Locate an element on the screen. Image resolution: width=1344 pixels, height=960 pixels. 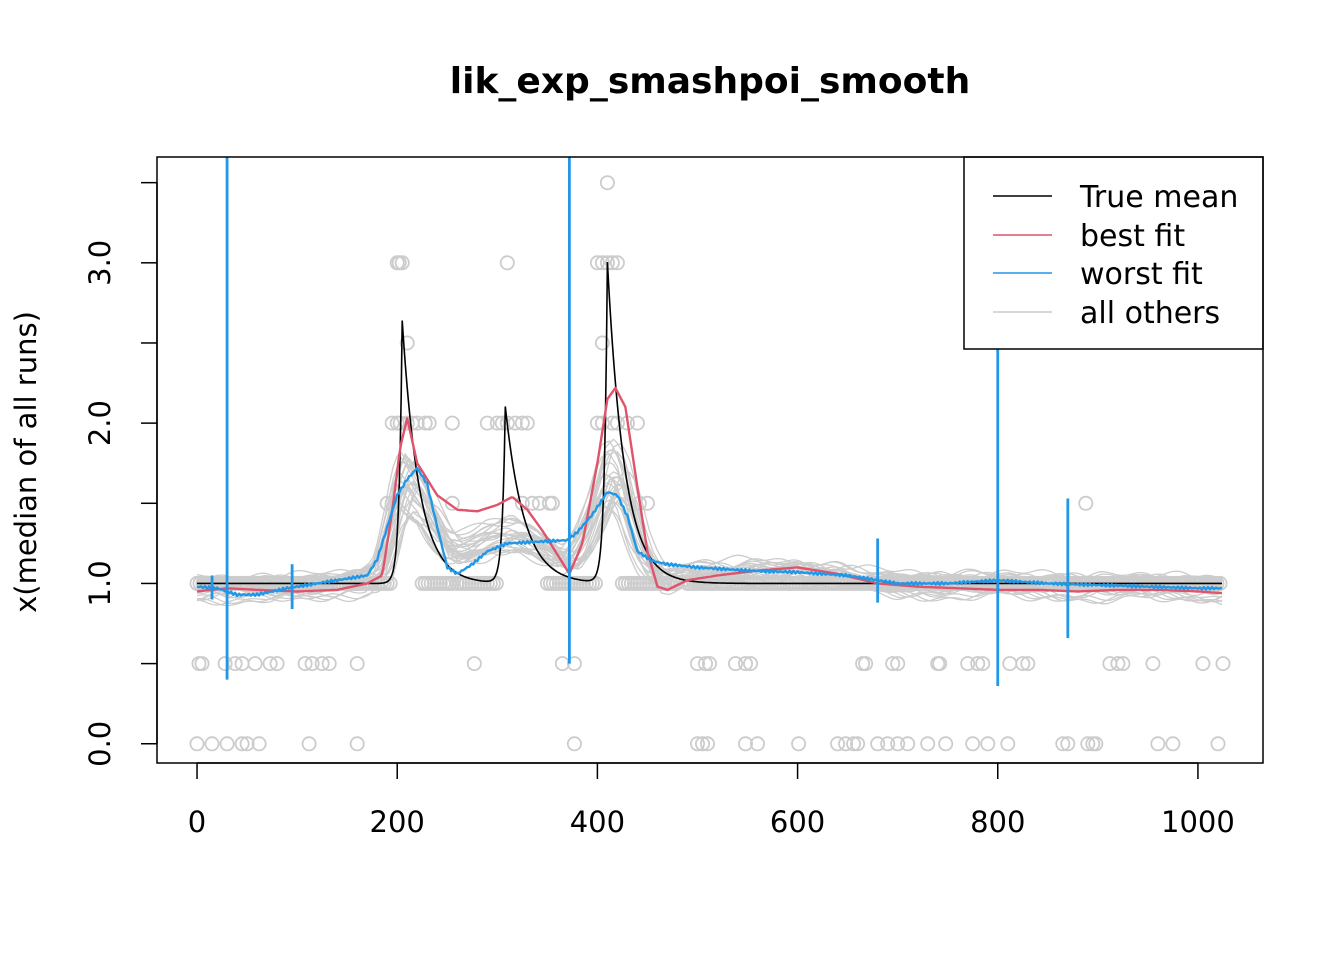
y-axis: 0.0 1.0 2.0 3.0 is located at coordinates (120, 474).